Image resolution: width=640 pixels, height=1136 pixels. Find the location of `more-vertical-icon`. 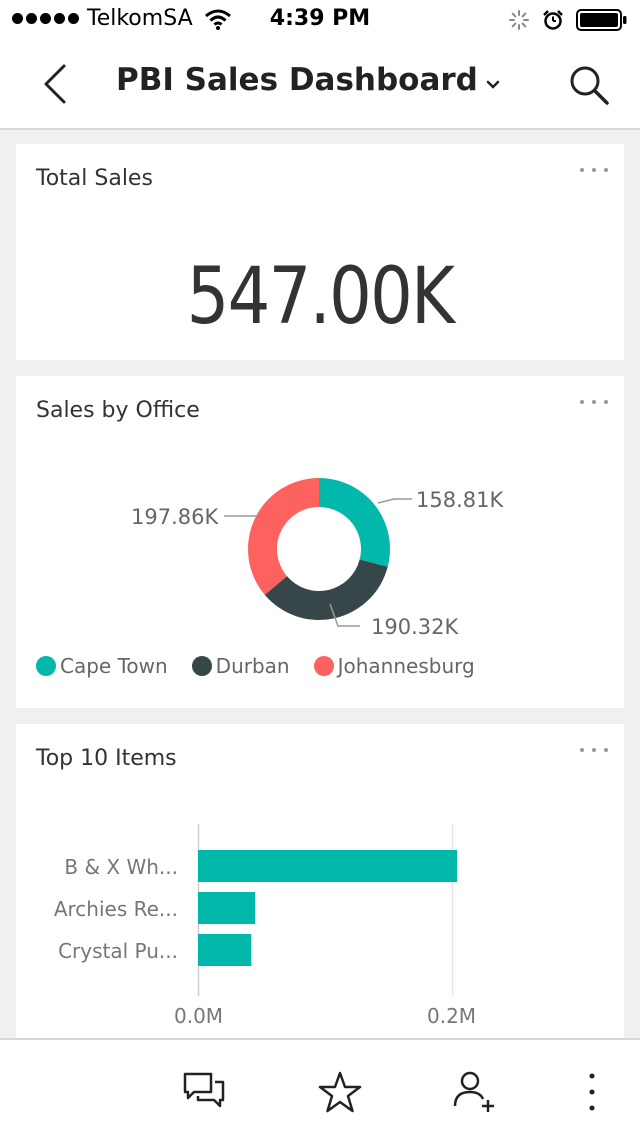

more-vertical-icon is located at coordinates (592, 1092).